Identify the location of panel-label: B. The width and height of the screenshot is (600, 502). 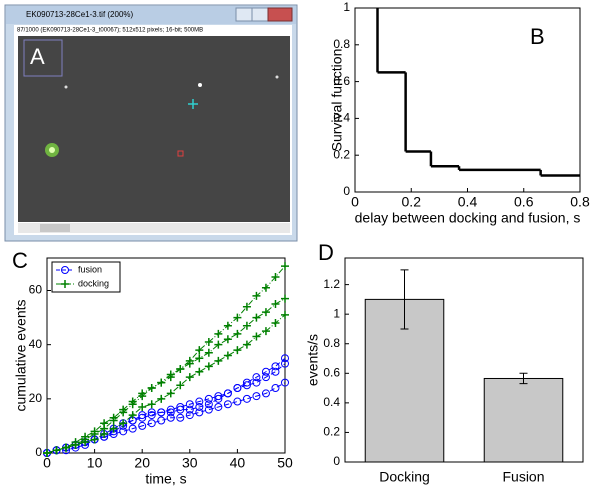
(537, 36).